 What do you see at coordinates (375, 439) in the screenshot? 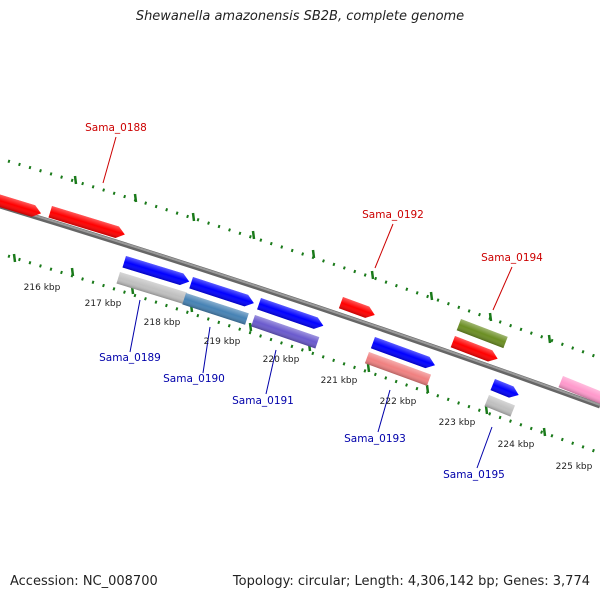
I see `gene-label: Sama_0193` at bounding box center [375, 439].